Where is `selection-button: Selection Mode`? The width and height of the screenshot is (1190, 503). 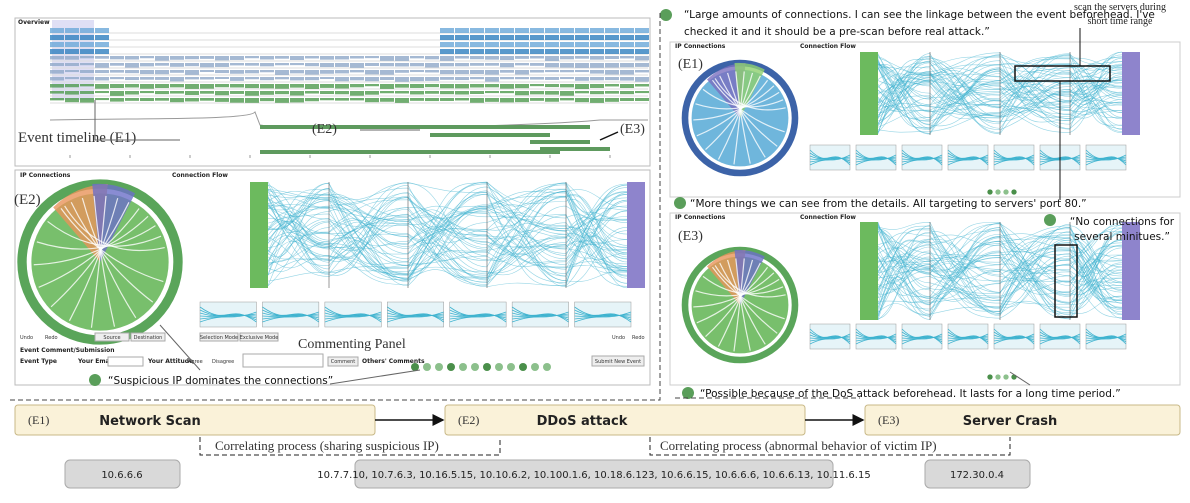 selection-button: Selection Mode is located at coordinates (219, 338).